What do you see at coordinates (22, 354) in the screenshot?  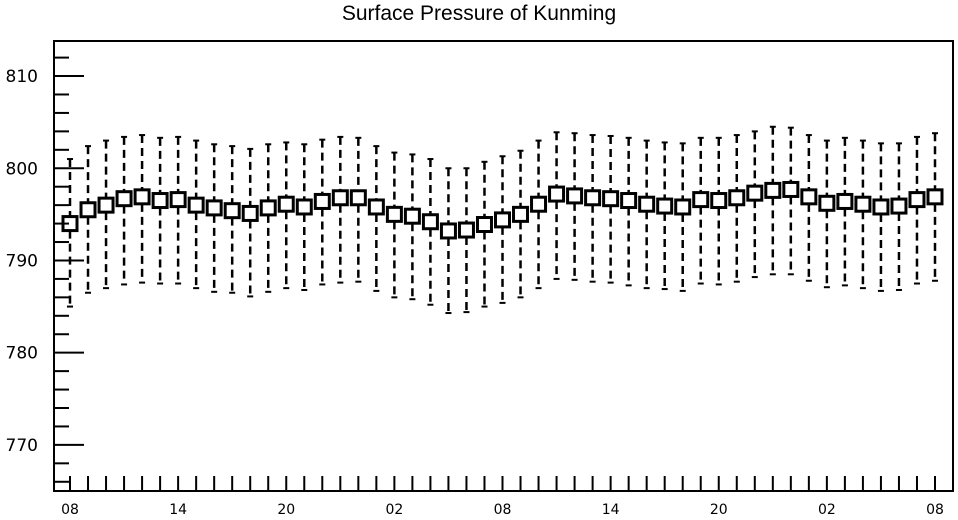 I see `y-tick-label: 780` at bounding box center [22, 354].